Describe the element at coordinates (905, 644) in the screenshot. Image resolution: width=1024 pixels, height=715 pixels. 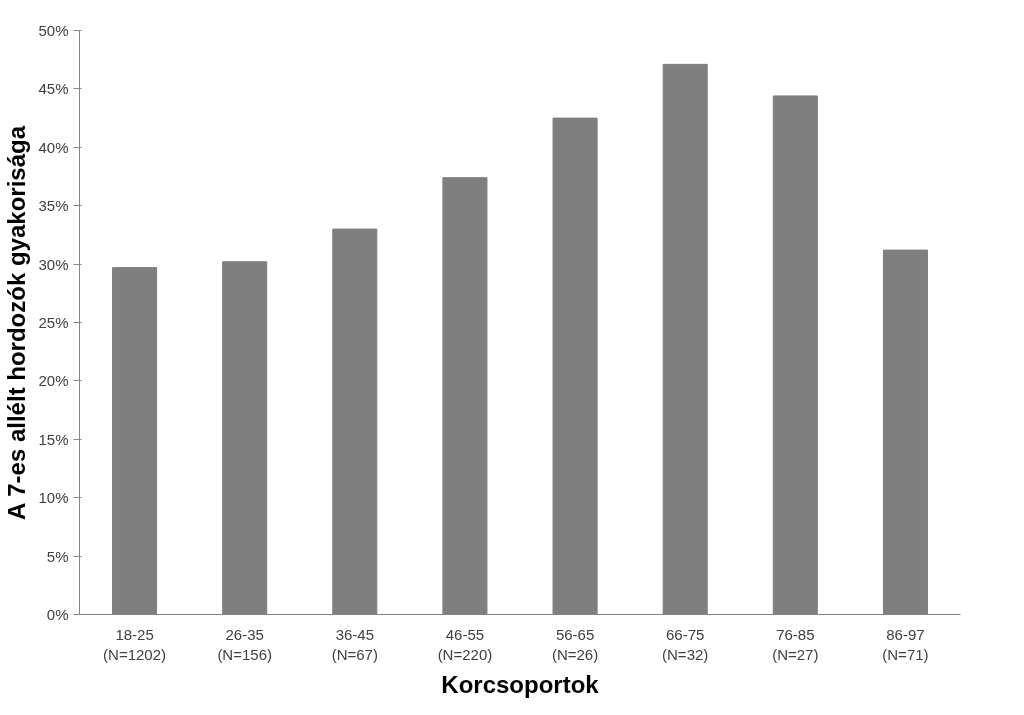
I see `x-tick-label: 86-97 (N=71)` at that location.